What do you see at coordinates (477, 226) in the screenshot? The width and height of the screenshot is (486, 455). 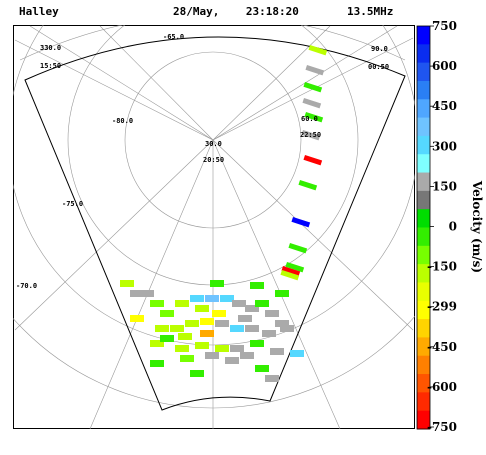 I see `colorbar-title: Velocity (m/s)` at bounding box center [477, 226].